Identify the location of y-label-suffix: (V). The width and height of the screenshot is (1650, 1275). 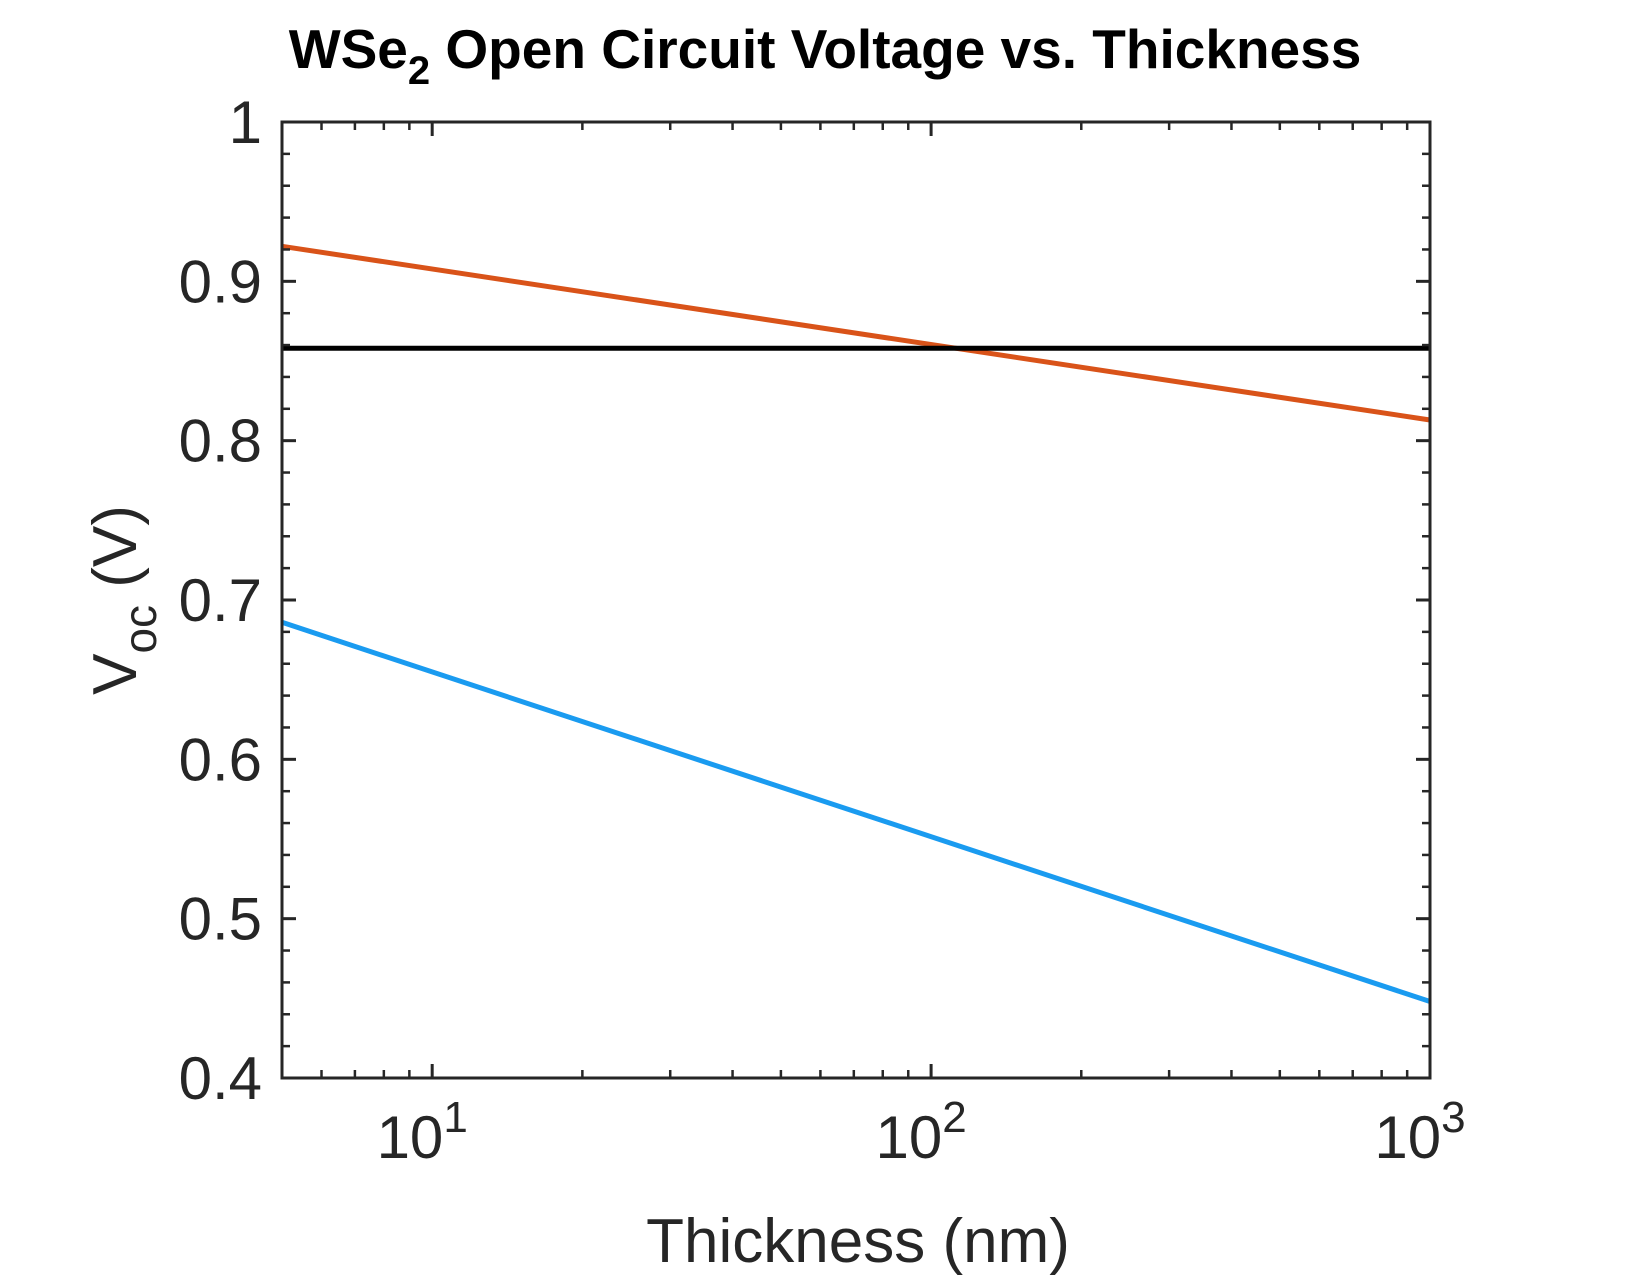
(115, 555).